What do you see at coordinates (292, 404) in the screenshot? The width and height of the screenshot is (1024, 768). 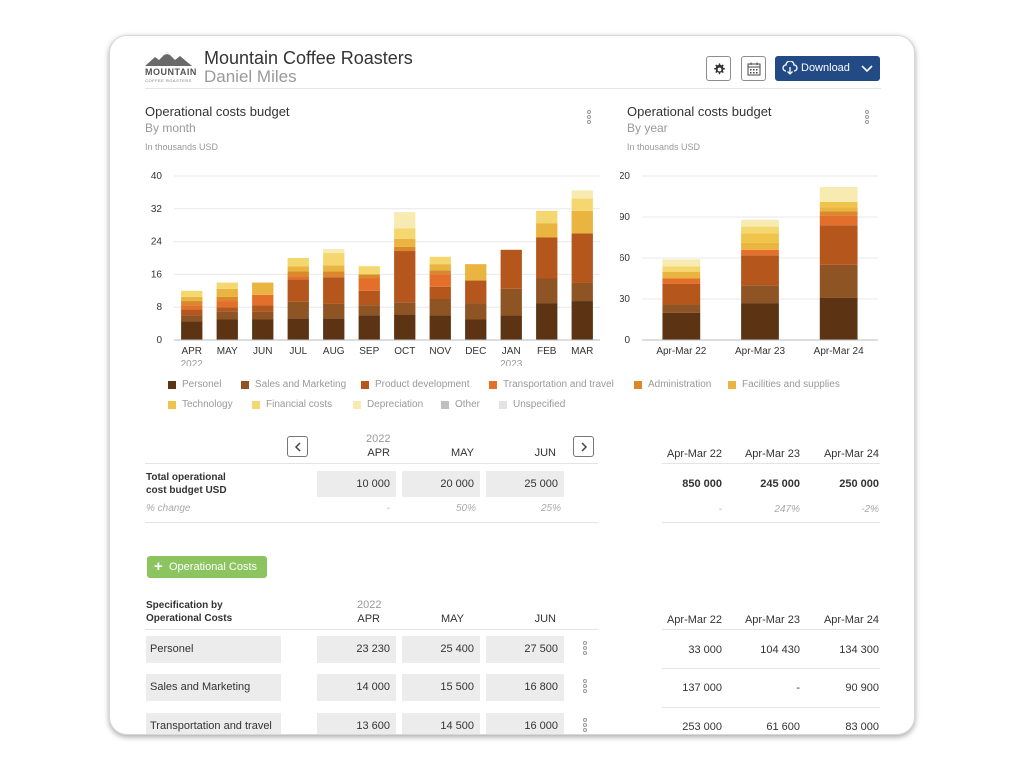 I see `legend-item: Financial costs` at bounding box center [292, 404].